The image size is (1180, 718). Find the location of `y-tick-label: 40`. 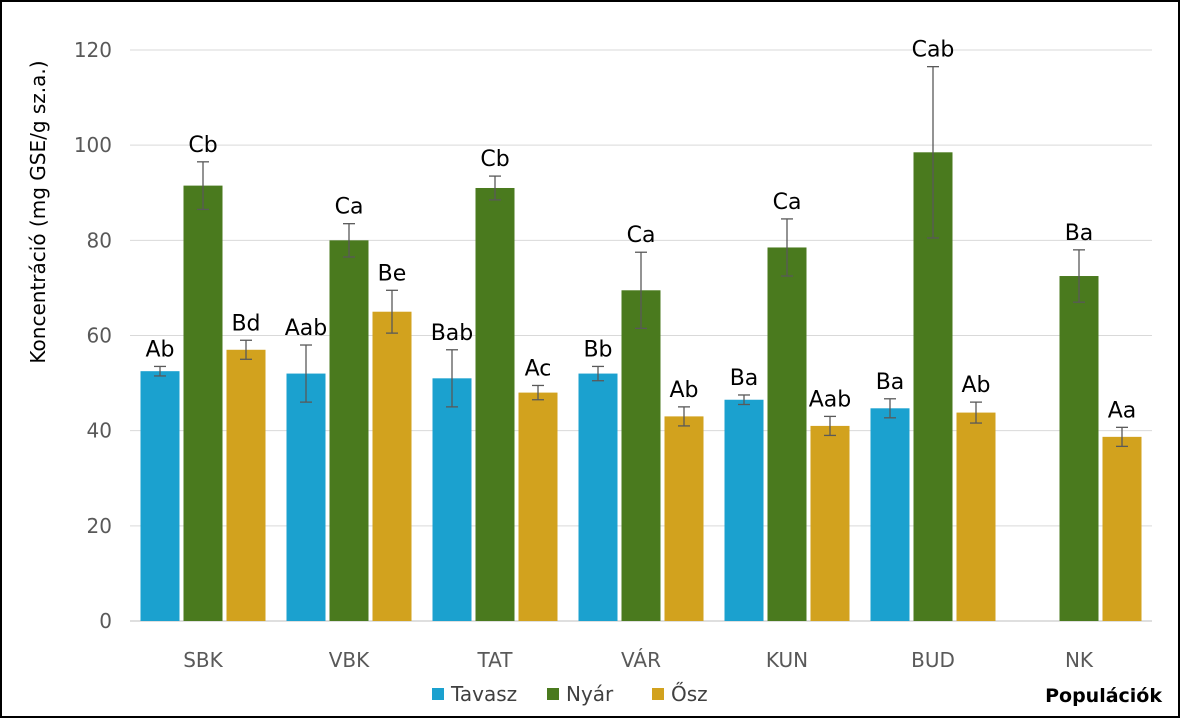

y-tick-label: 40 is located at coordinates (99, 431).